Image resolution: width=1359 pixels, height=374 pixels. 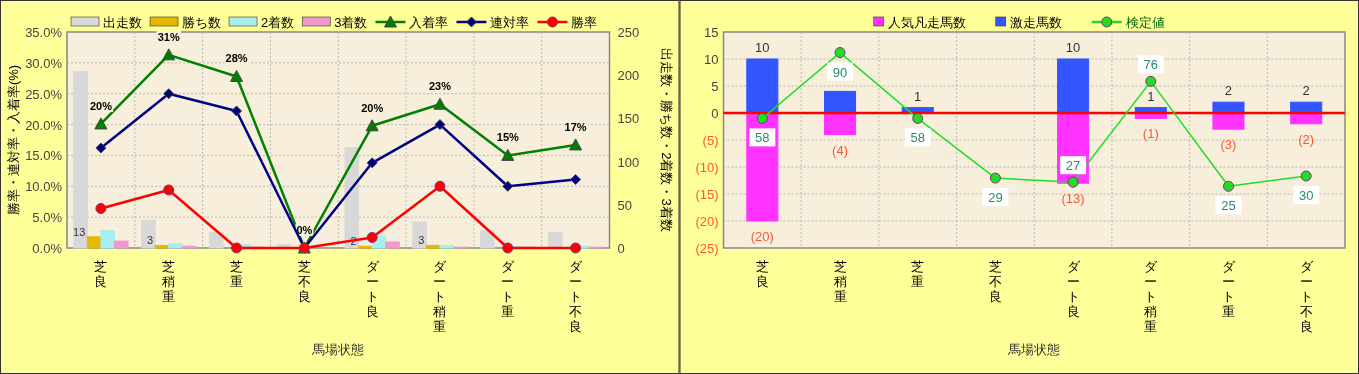 I want to click on y-tick-label: 5.0%, so click(x=47, y=218).